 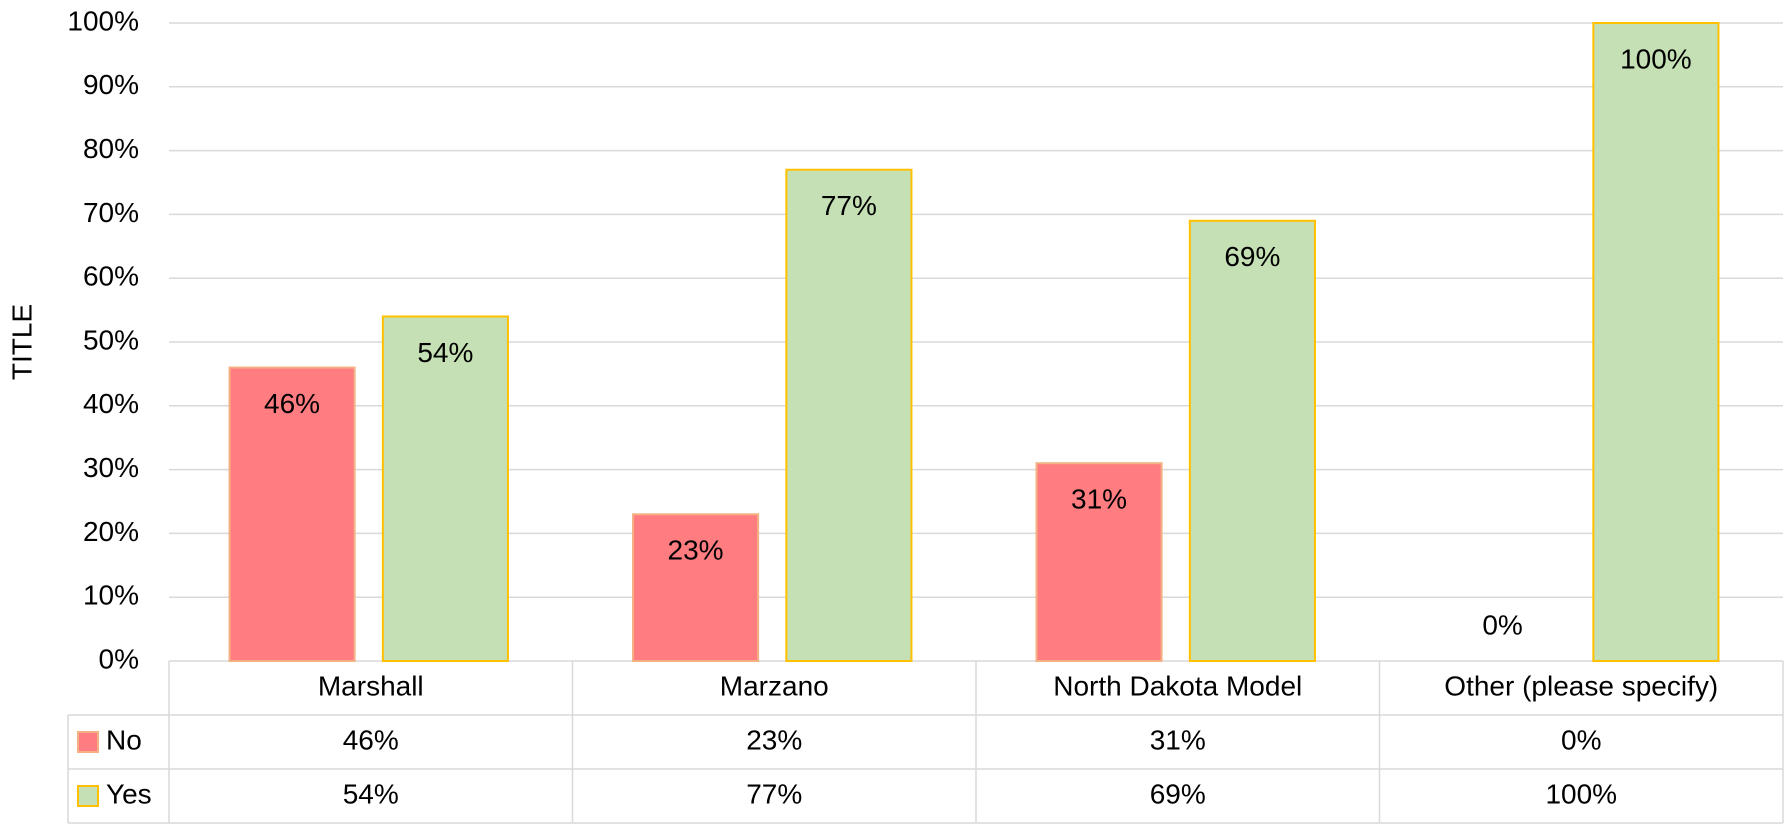 What do you see at coordinates (774, 793) in the screenshot?
I see `table-cell: 77%` at bounding box center [774, 793].